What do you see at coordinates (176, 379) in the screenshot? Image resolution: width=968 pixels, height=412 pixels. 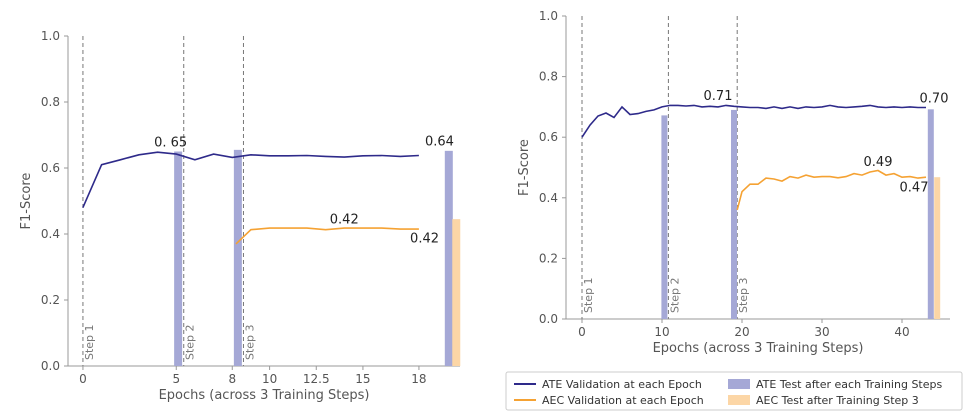 I see `x-tick-label: 5` at bounding box center [176, 379].